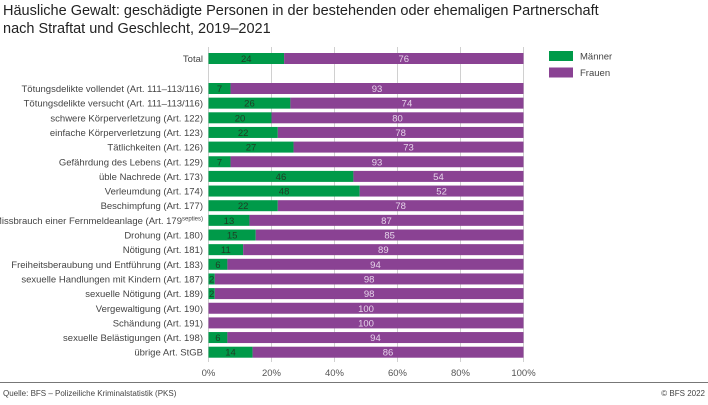 The width and height of the screenshot is (708, 405). What do you see at coordinates (163, 236) in the screenshot?
I see `category-label: Drohung (Art. 180)` at bounding box center [163, 236].